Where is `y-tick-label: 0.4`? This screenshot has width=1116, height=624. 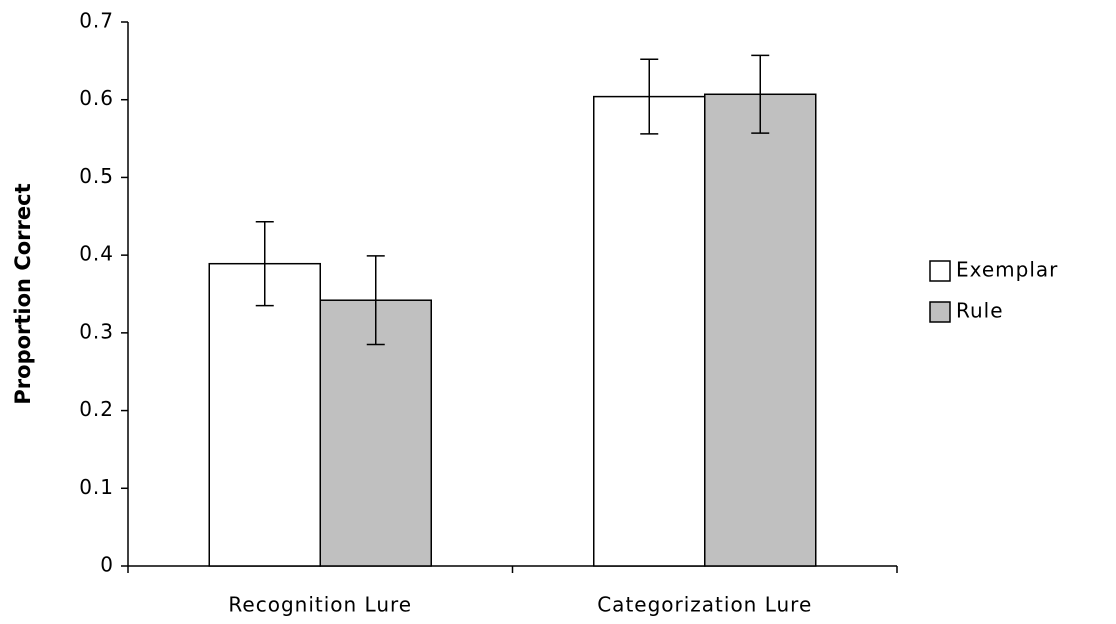
y-tick-label: 0.4 is located at coordinates (96, 254).